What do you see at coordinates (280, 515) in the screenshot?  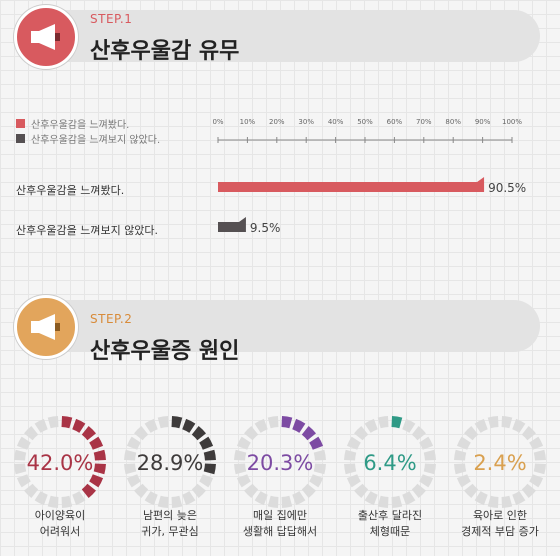 I see `donut-caption-3-line1: 매일 집에만` at bounding box center [280, 515].